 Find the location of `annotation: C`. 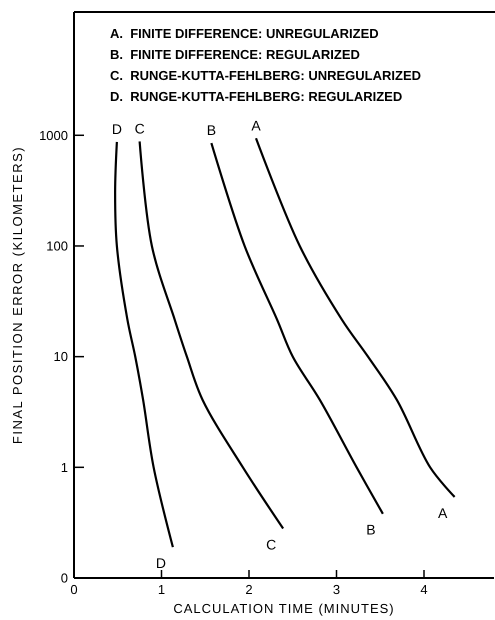

annotation: C is located at coordinates (271, 544).